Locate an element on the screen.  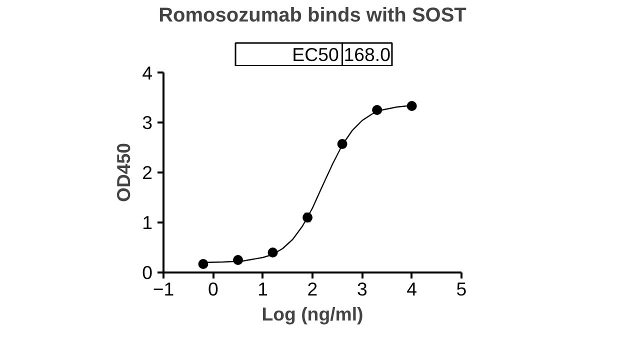
y-tick-label: 2 is located at coordinates (147, 172).